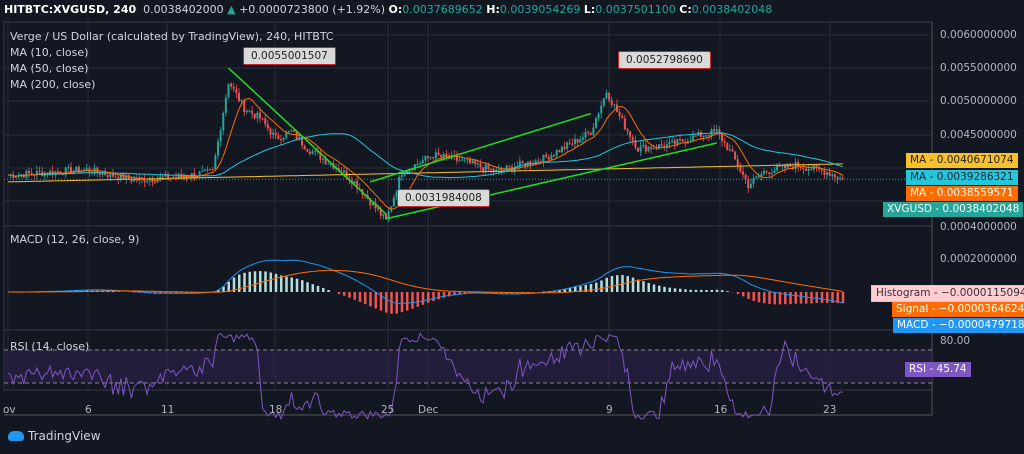 This screenshot has width=1024, height=454. I want to click on macd-tick: 0.0004000000, so click(978, 227).